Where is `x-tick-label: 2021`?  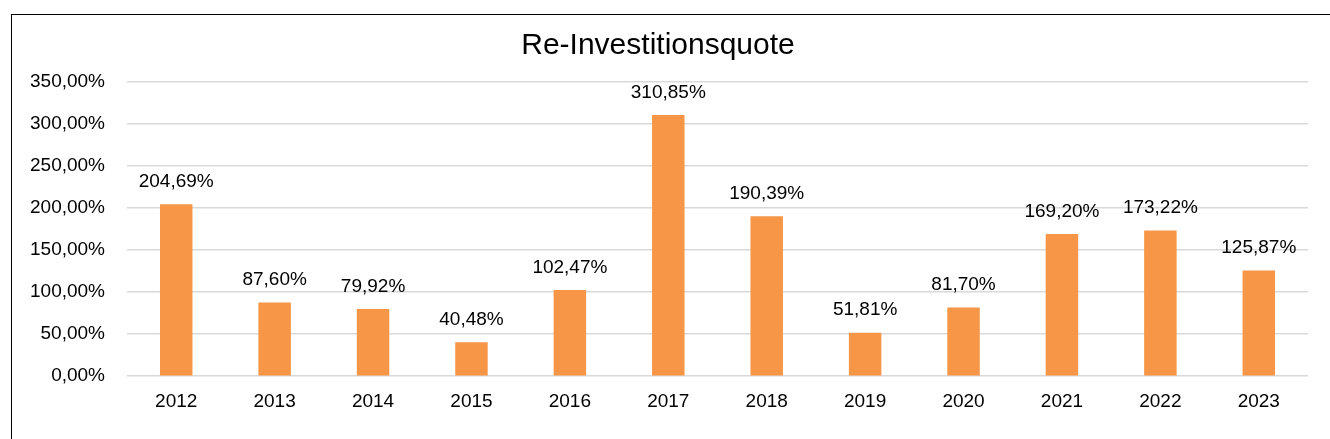
x-tick-label: 2021 is located at coordinates (1062, 400).